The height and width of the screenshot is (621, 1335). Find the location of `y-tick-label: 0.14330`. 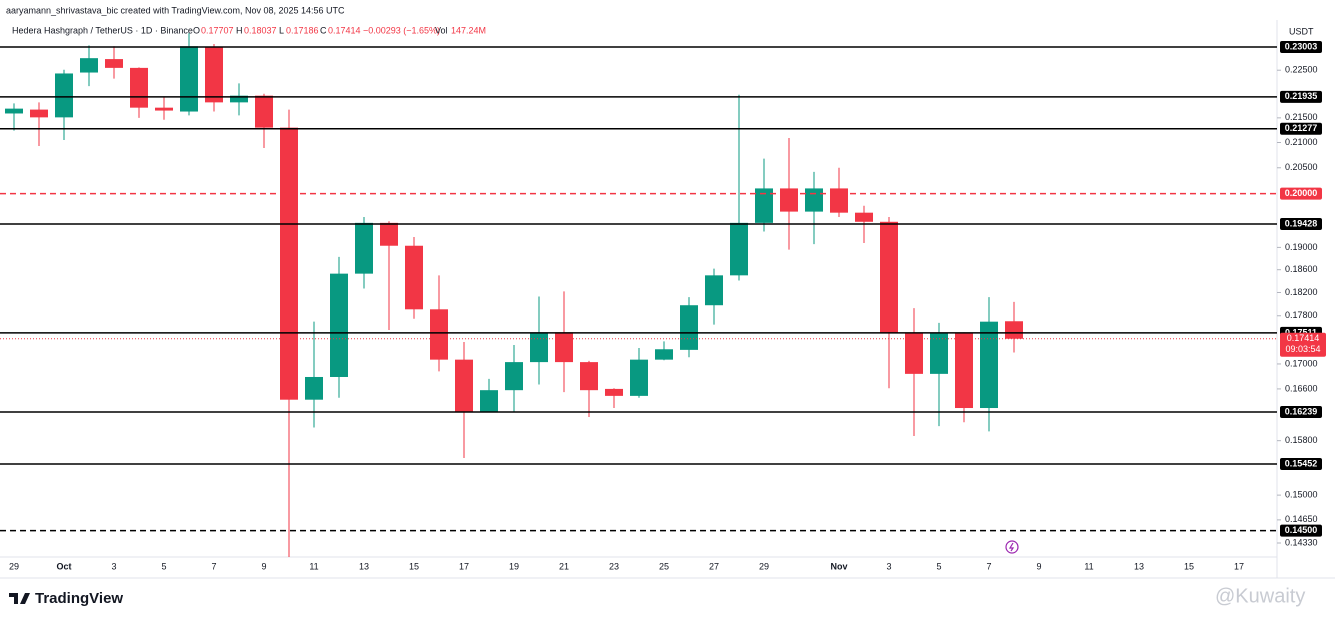

y-tick-label: 0.14330 is located at coordinates (1301, 542).